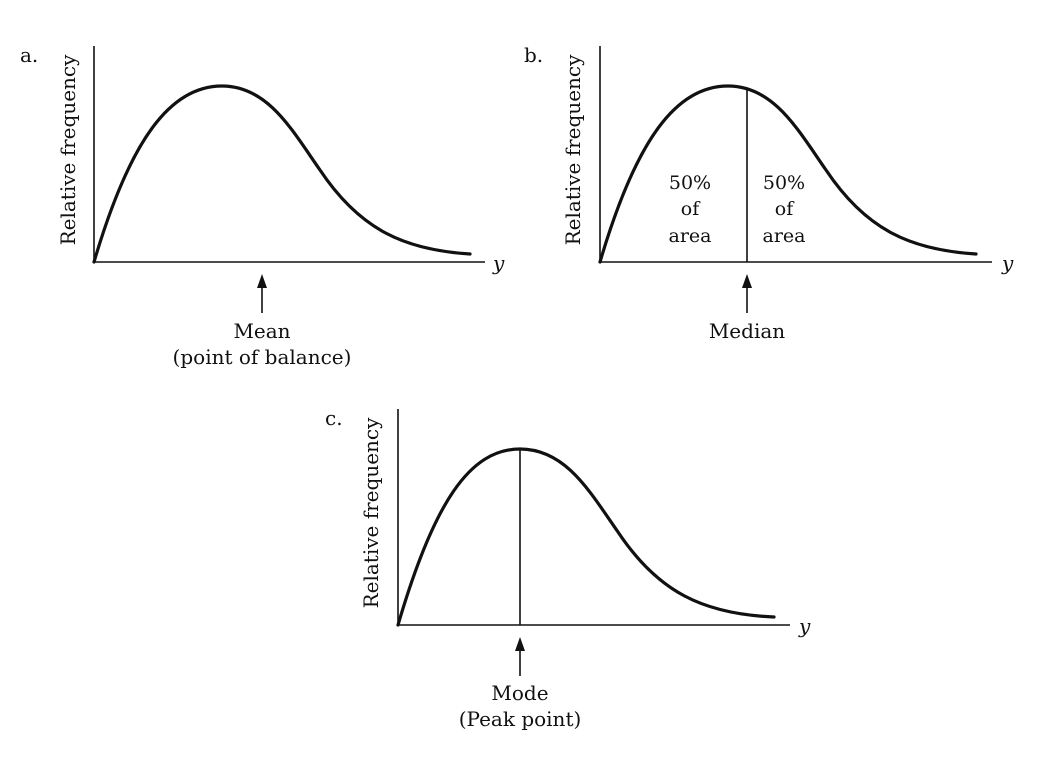 The height and width of the screenshot is (765, 1057). Describe the element at coordinates (690, 236) in the screenshot. I see `panel-b-left-area-line-3: area` at that location.